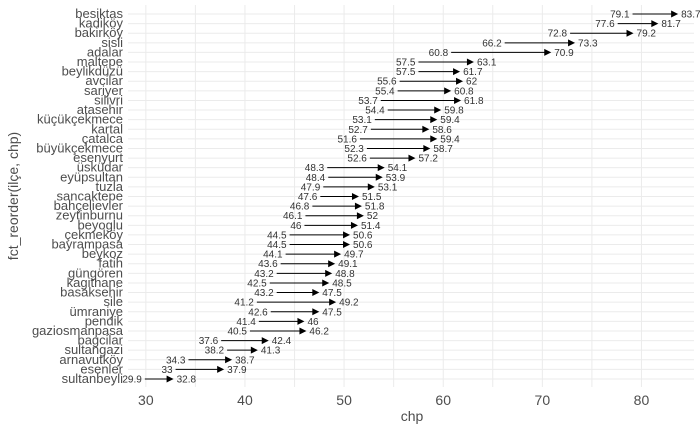 The height and width of the screenshot is (432, 700). What do you see at coordinates (439, 53) in the screenshot?
I see `start-value-label: 60.8` at bounding box center [439, 53].